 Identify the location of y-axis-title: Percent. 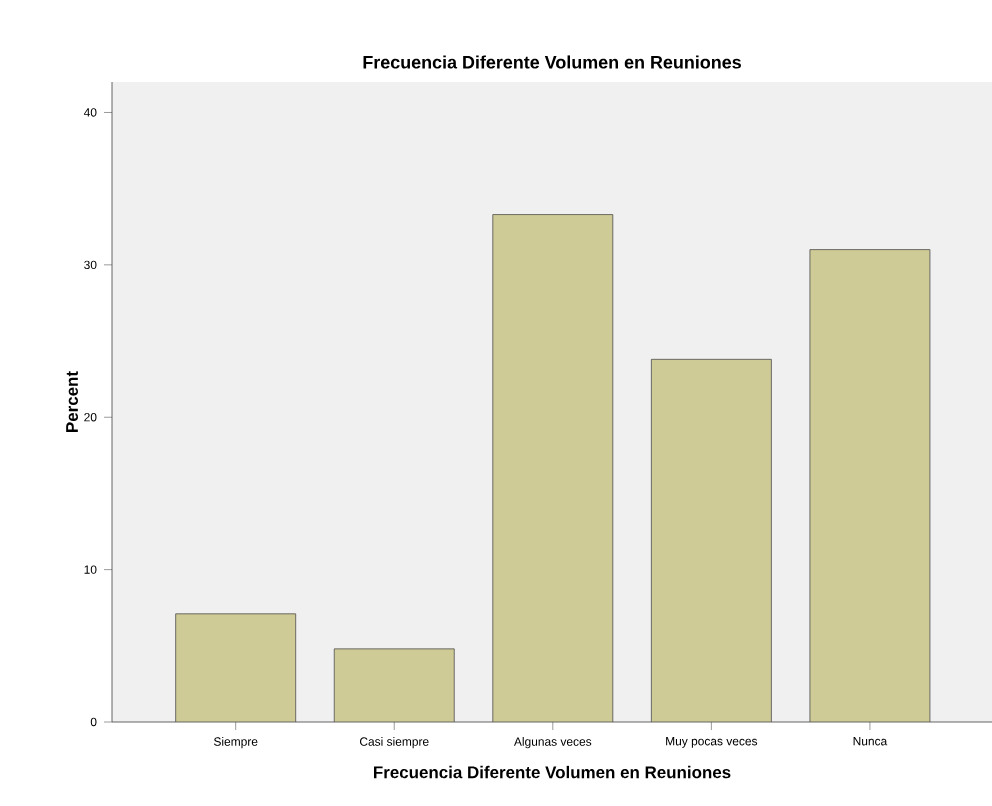
(72, 401).